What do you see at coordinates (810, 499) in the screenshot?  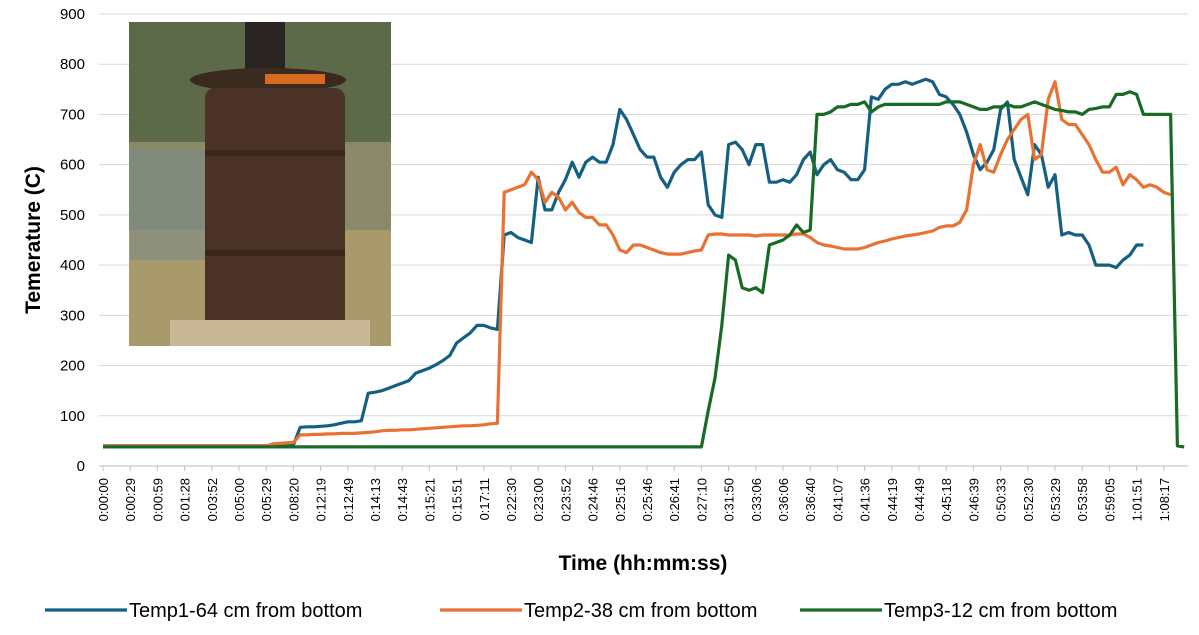 I see `x-tick-label: 0:36:40` at bounding box center [810, 499].